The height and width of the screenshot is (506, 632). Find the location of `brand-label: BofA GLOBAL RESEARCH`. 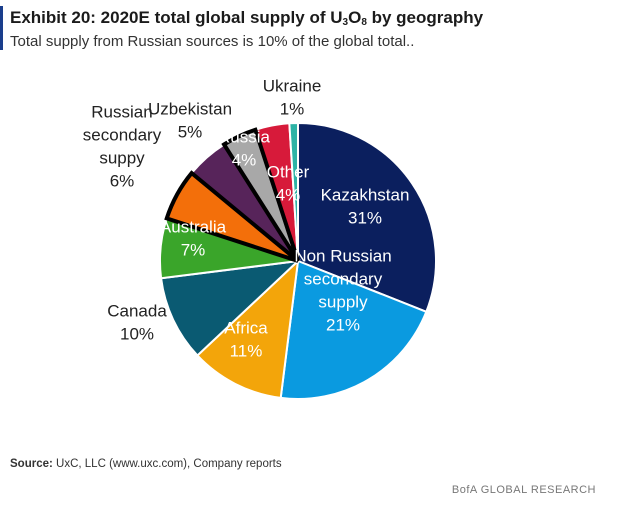

brand-label: BofA GLOBAL RESEARCH is located at coordinates (523, 490).